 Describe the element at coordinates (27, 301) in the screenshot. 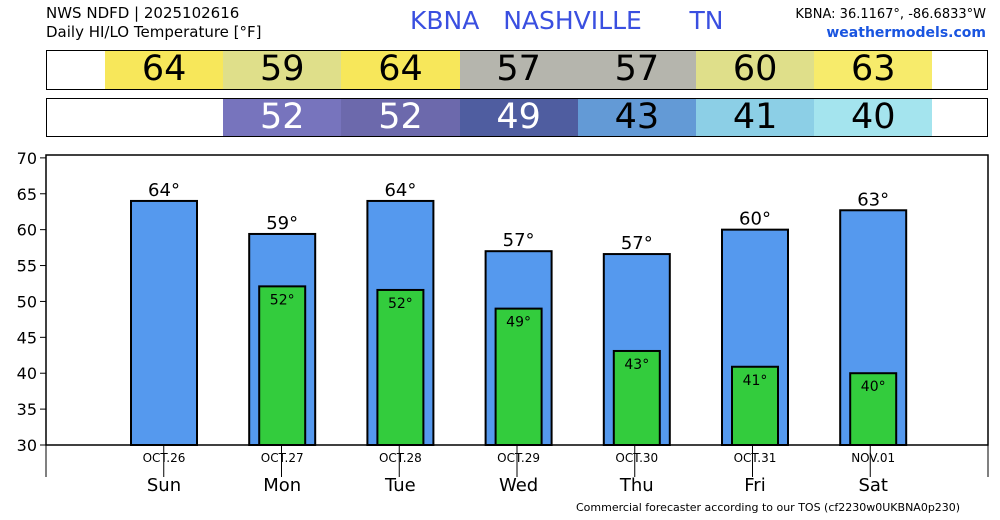

I see `y-tick-label: 50` at that location.